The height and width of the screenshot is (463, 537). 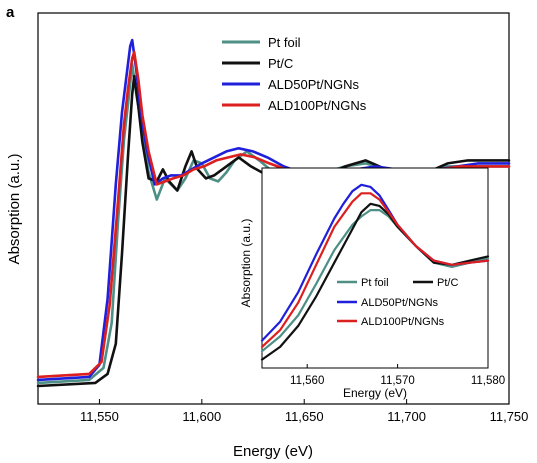 I want to click on inset-legend-label-pt-c: Pt/C, so click(x=447, y=283).